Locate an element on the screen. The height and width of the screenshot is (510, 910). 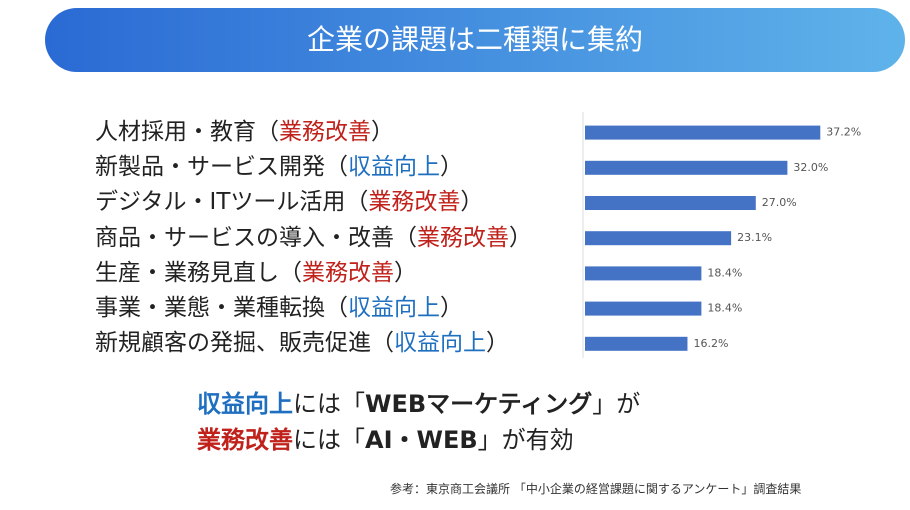
category-name: 商品・サービスの導入・改善（ is located at coordinates (256, 237).